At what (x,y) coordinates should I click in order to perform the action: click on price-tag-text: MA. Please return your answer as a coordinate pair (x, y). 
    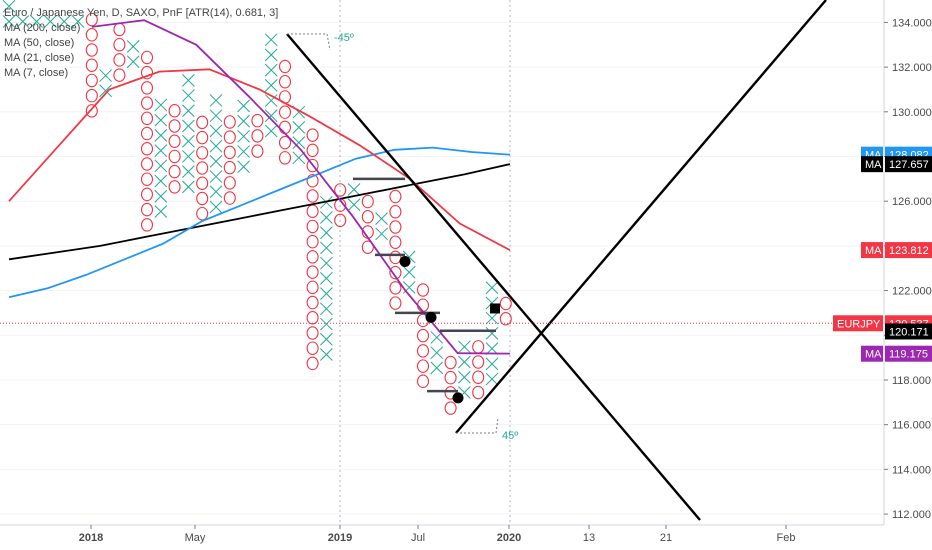
    Looking at the image, I should click on (873, 251).